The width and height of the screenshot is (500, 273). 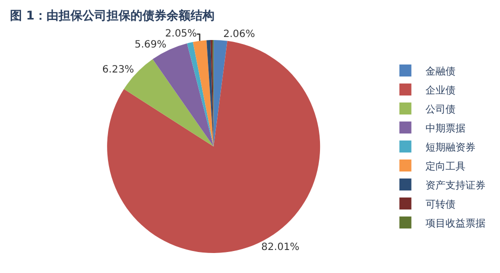 What do you see at coordinates (118, 70) in the screenshot?
I see `data-label: 6.23%` at bounding box center [118, 70].